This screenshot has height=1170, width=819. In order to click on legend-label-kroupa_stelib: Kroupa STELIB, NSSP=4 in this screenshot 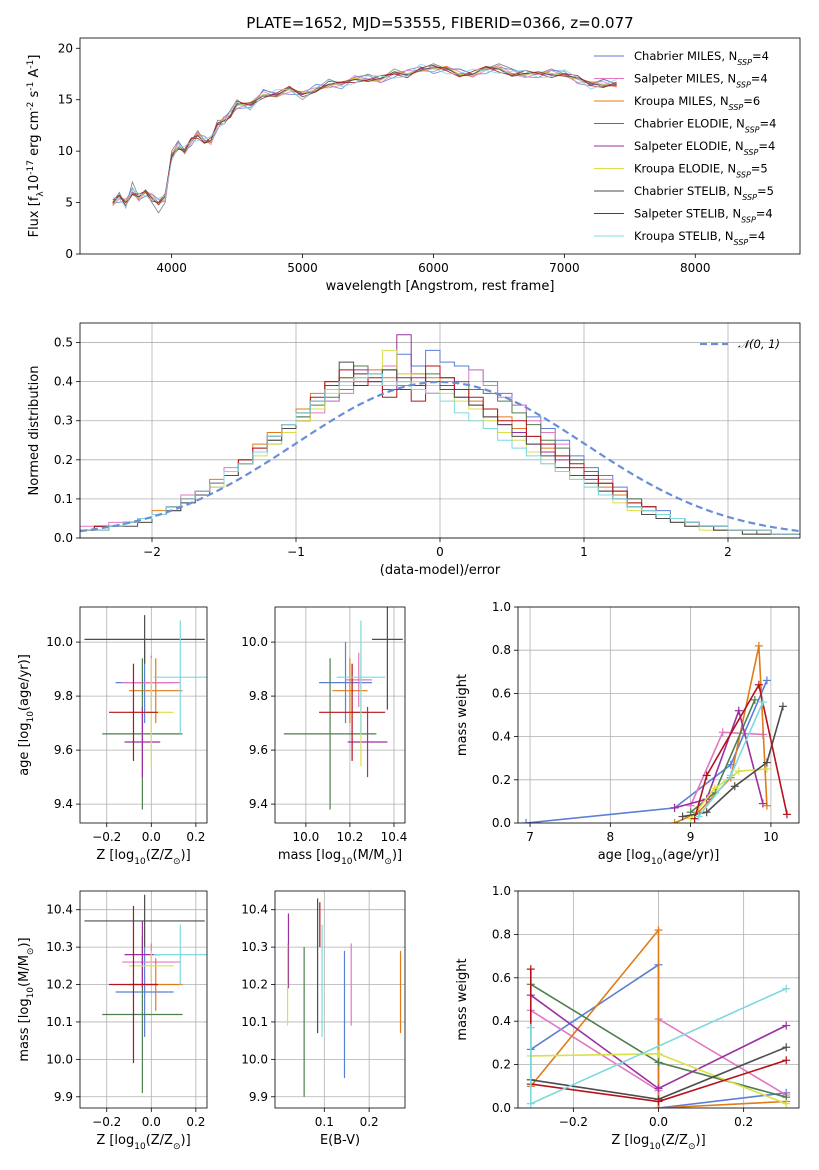, I will do `click(699, 238)`.